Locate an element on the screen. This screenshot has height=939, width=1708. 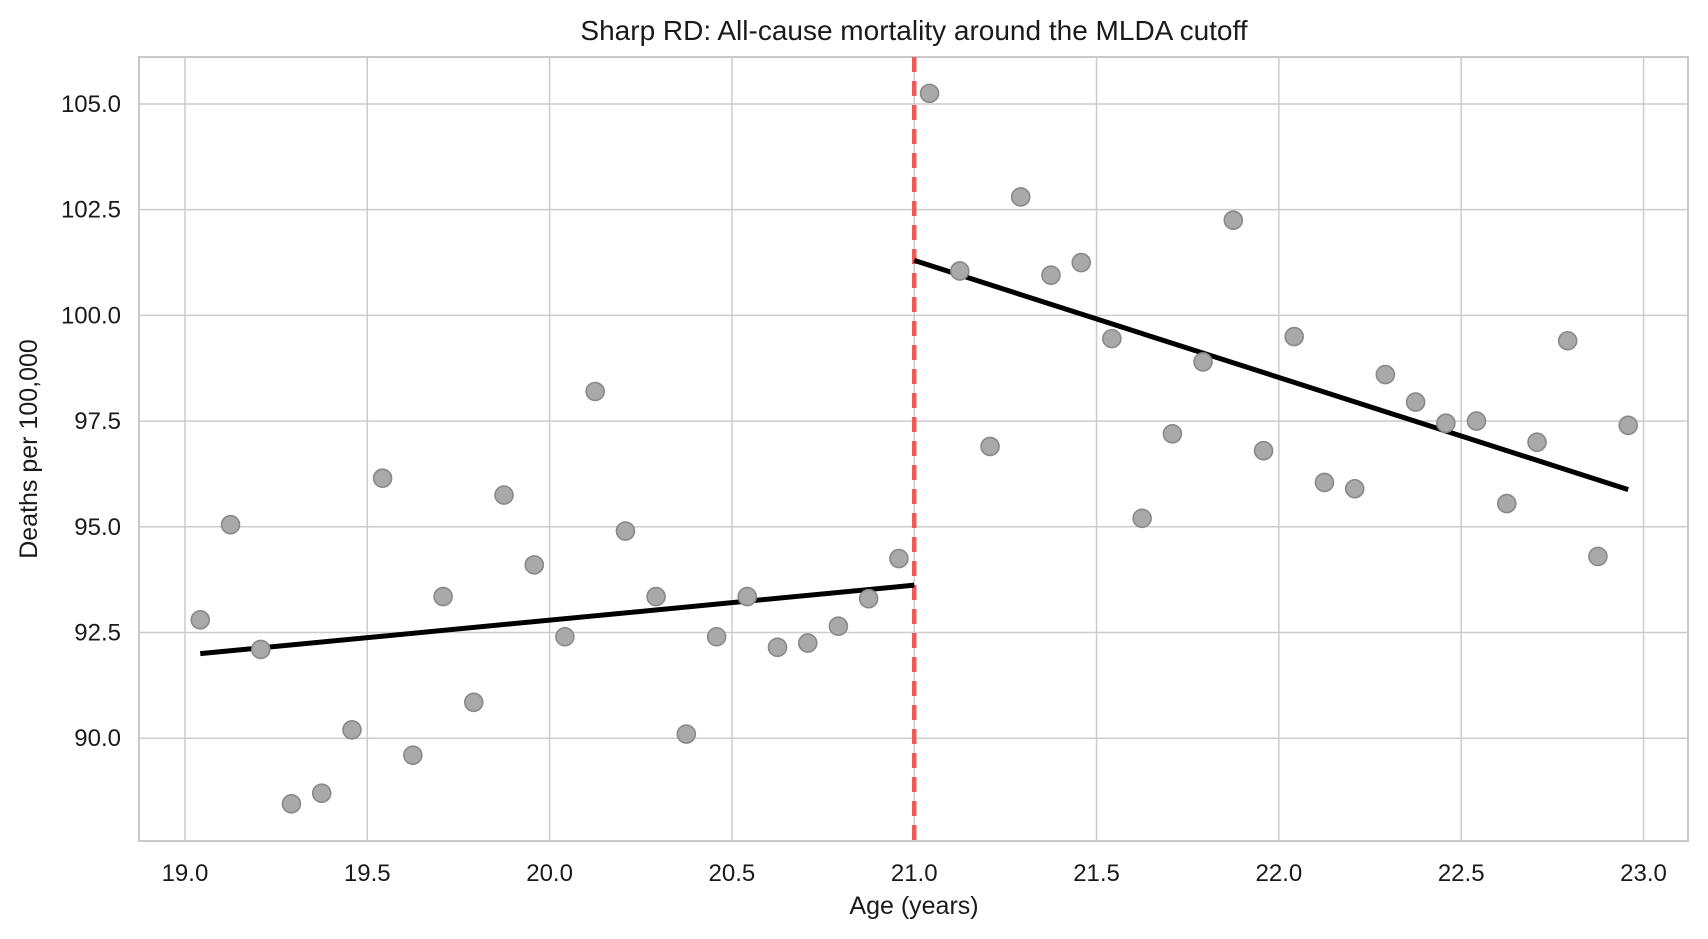
right-linear-fit is located at coordinates (1271, 375).